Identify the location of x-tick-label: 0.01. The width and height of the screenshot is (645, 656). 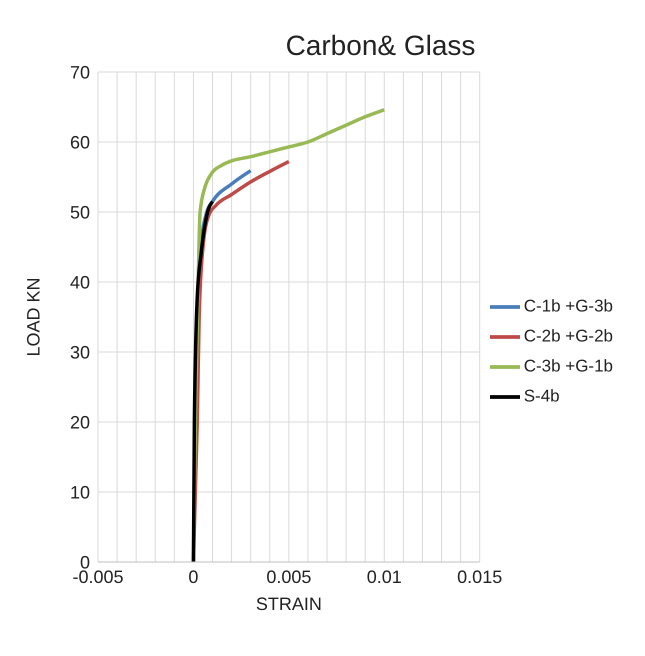
(384, 576).